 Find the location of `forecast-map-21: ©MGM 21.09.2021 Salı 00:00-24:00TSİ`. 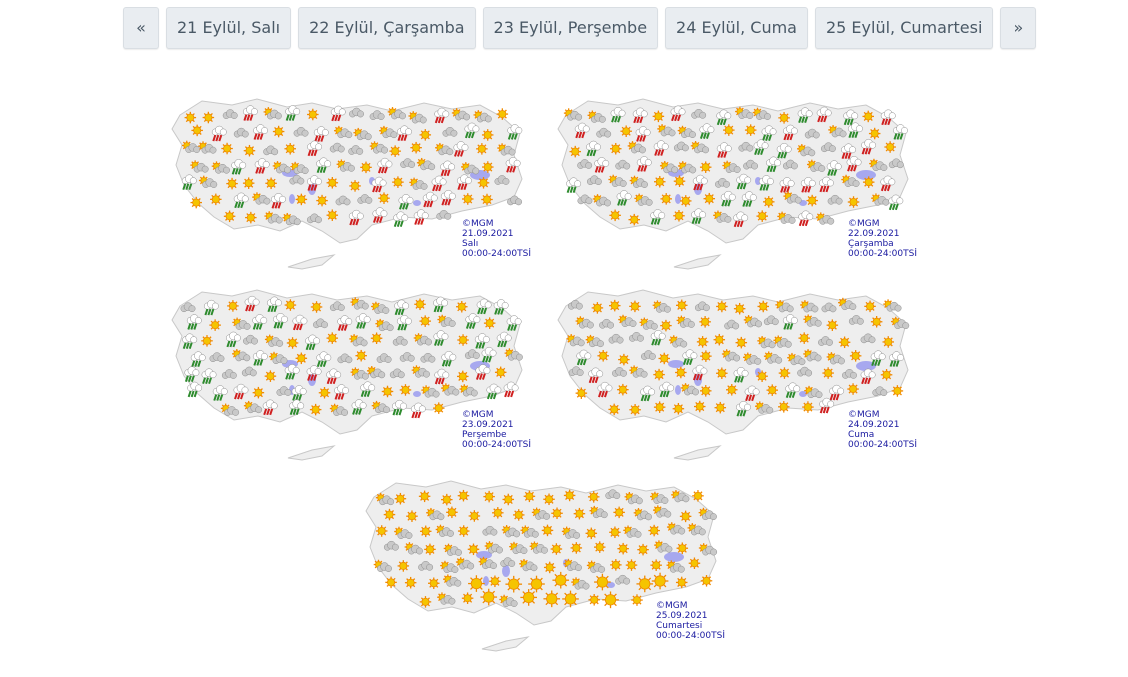

forecast-map-21: ©MGM 21.09.2021 Salı 00:00-24:00TSİ is located at coordinates (350, 182).